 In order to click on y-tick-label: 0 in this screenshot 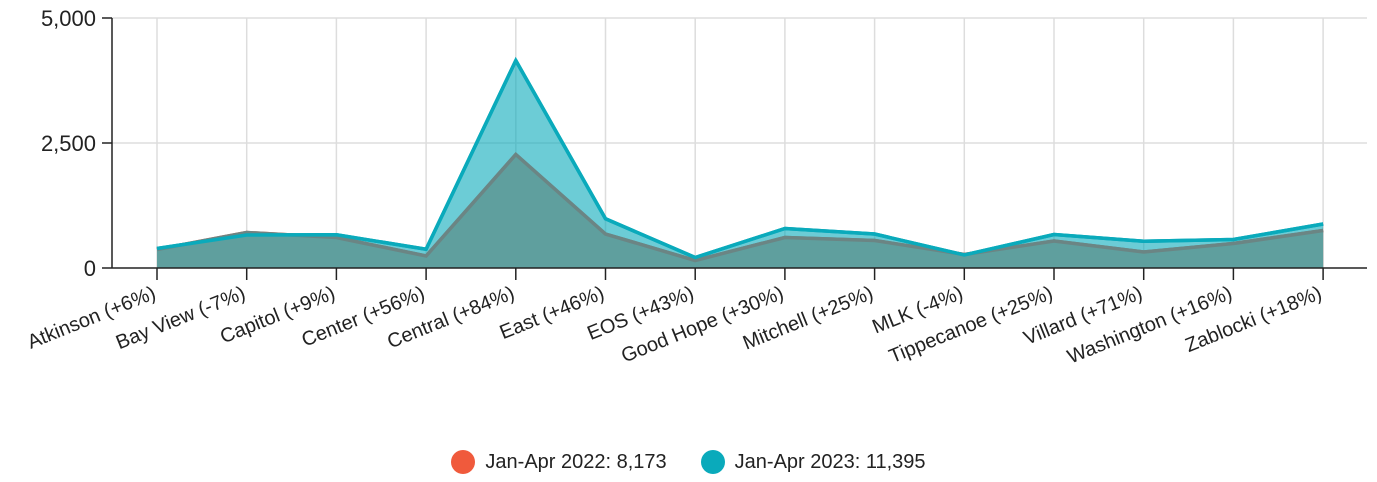, I will do `click(90, 268)`.